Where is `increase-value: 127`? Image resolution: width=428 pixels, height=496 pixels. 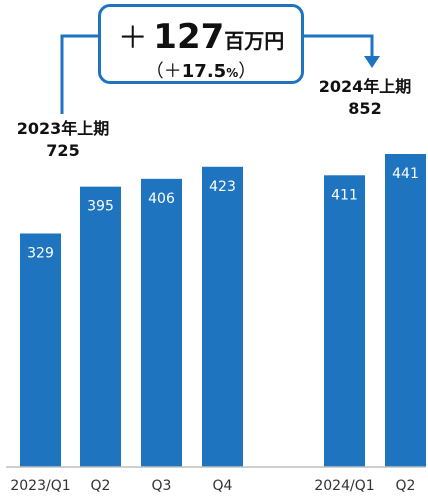
increase-value: 127 is located at coordinates (189, 37).